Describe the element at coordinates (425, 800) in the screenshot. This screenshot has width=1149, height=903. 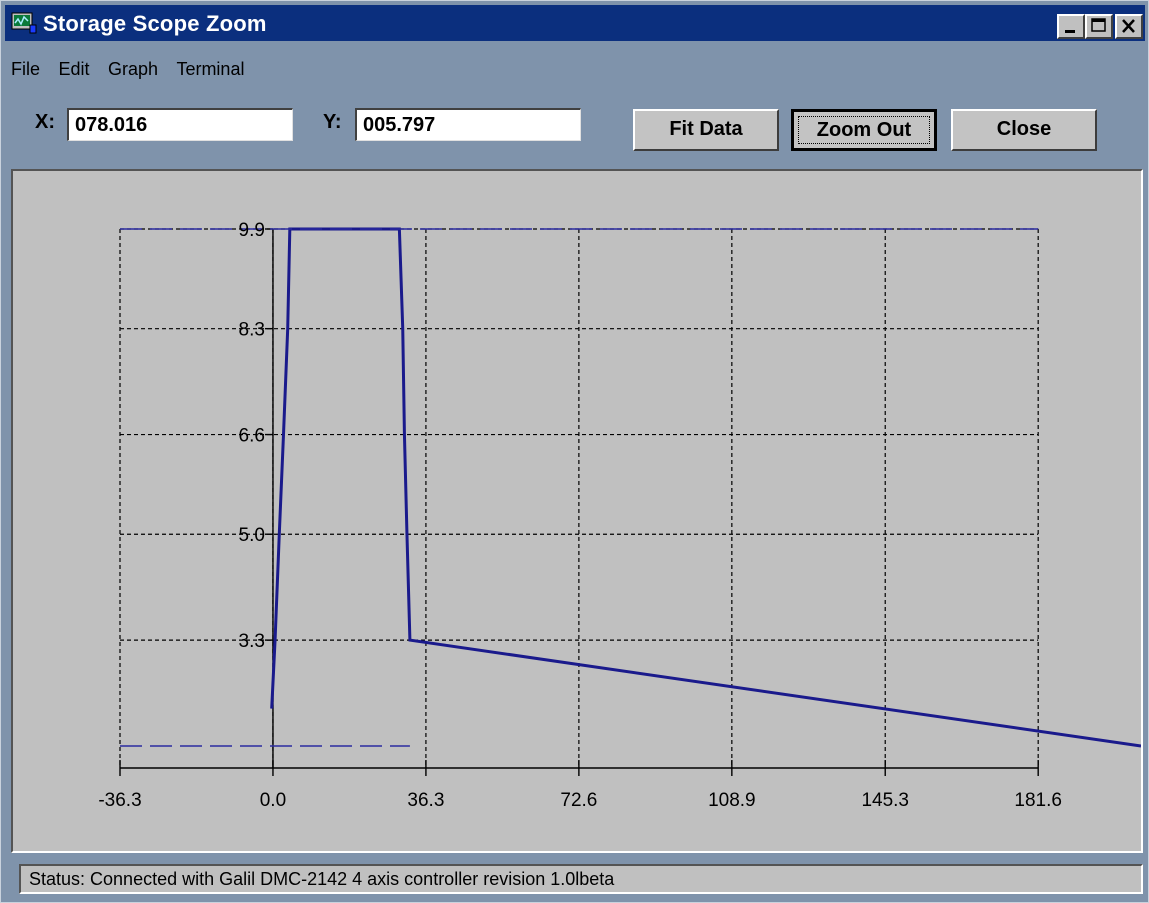
I see `x-tick-label-2: 36.3` at that location.